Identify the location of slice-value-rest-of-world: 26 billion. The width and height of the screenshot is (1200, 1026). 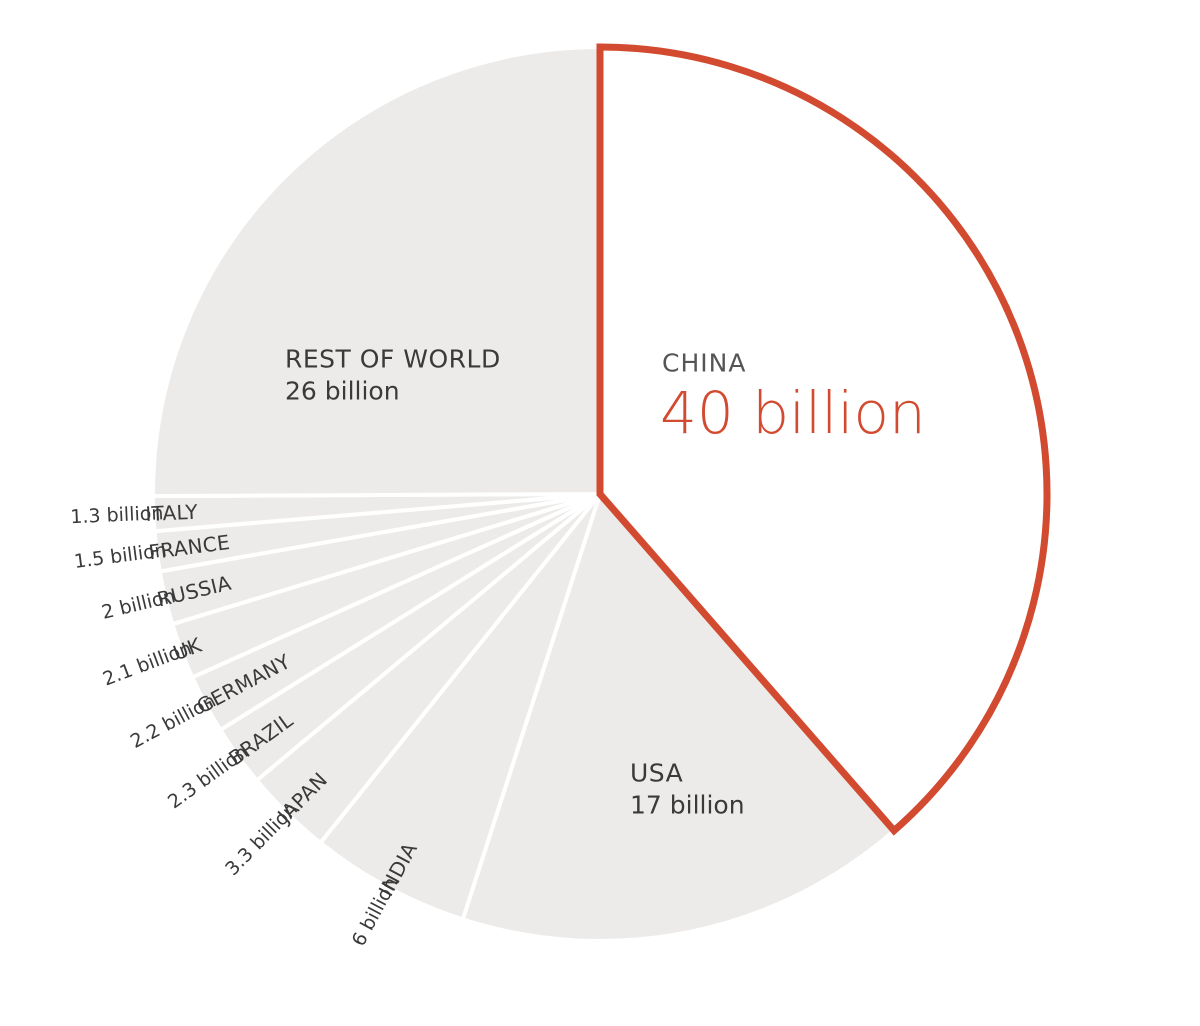
(342, 391).